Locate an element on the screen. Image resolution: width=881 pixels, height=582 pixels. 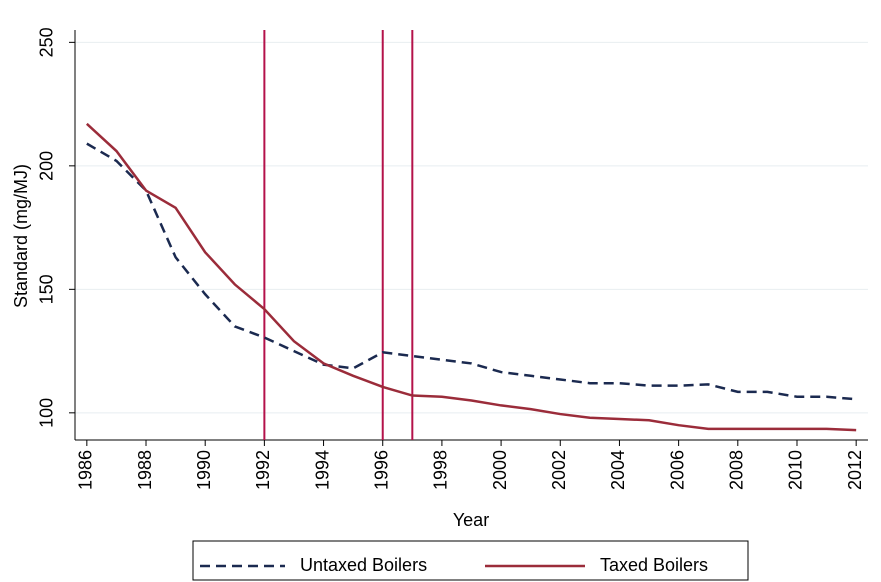
x-tick-label: 1994 is located at coordinates (322, 470).